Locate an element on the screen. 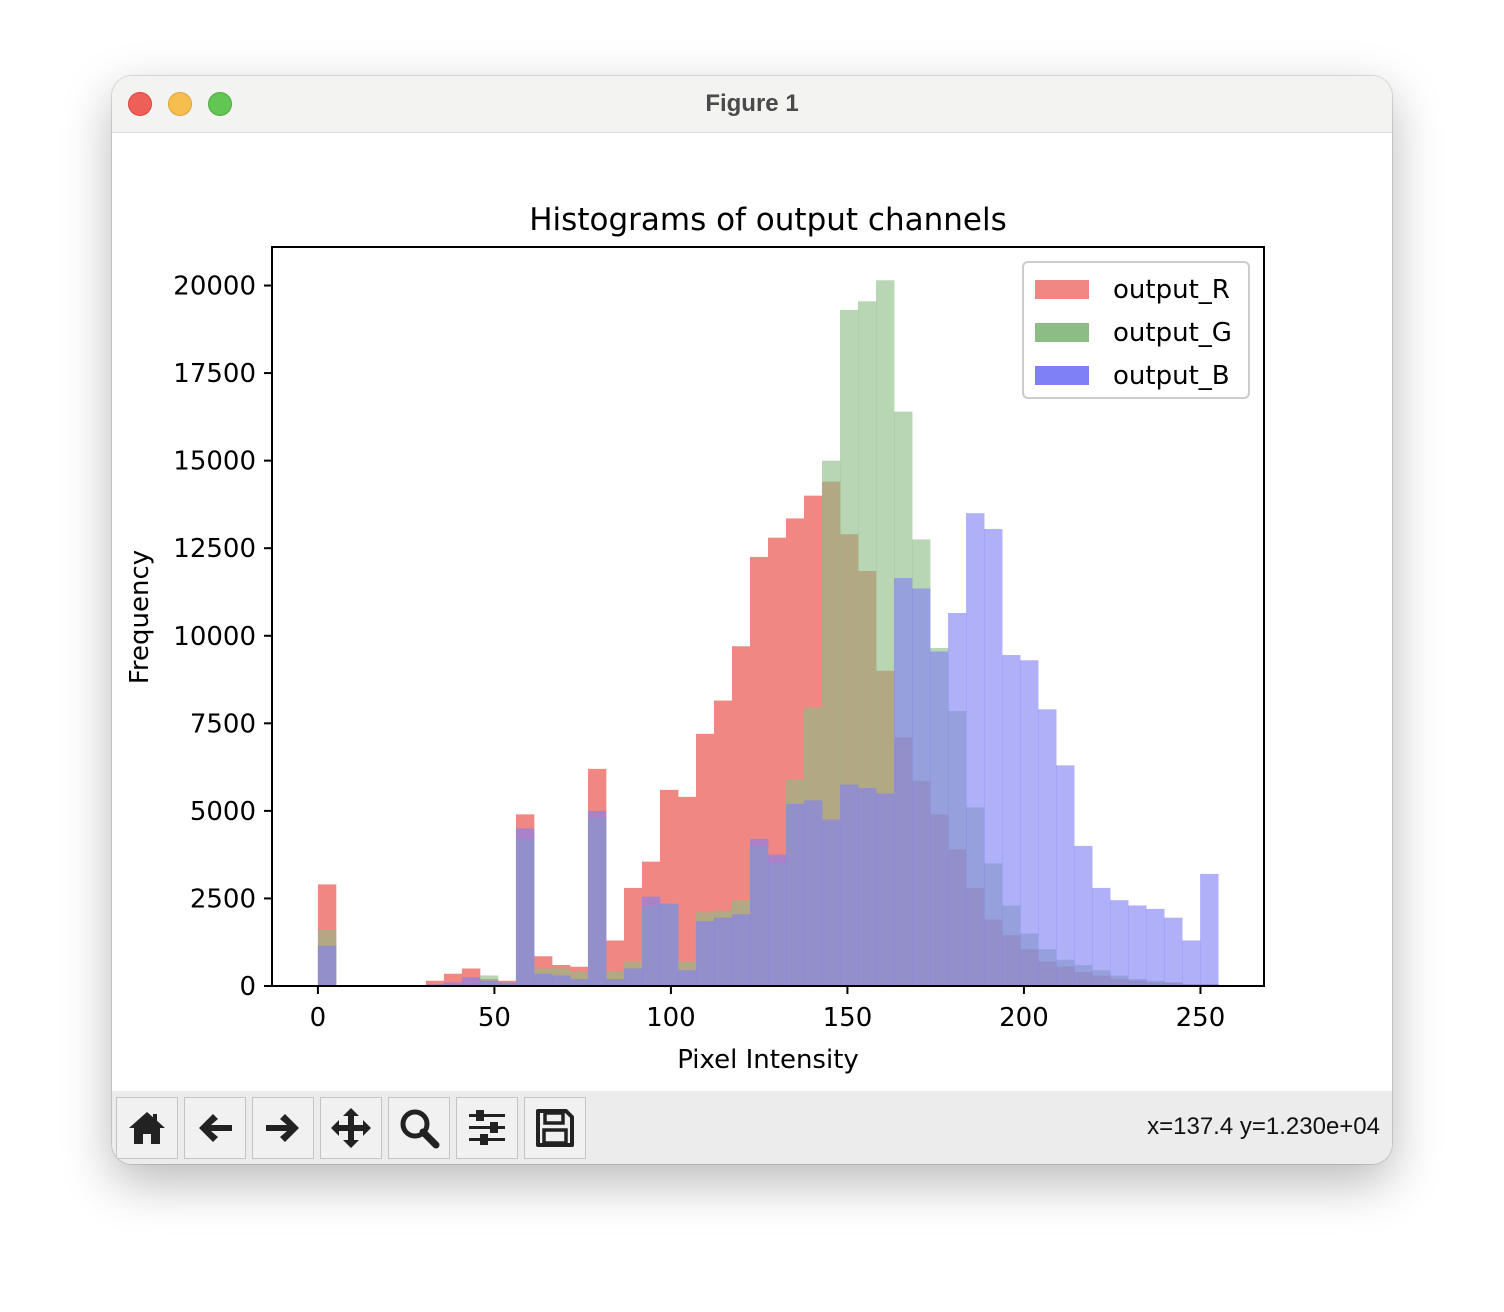 Image resolution: width=1504 pixels, height=1312 pixels. home-icon is located at coordinates (147, 1128).